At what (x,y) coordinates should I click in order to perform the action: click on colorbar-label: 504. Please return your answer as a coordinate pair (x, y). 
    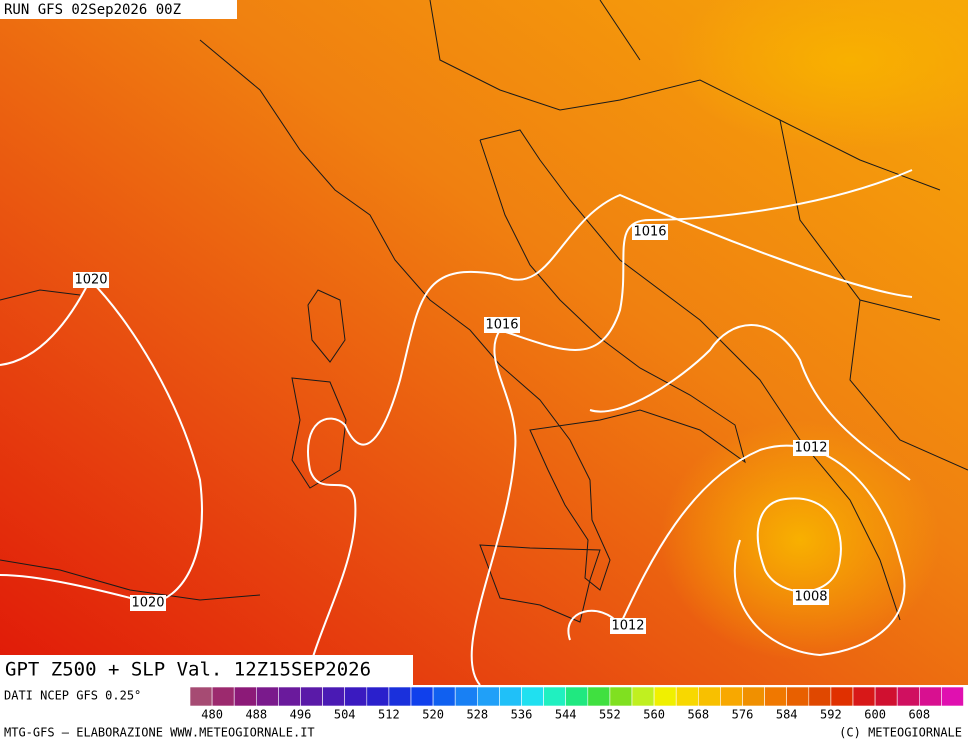
    Looking at the image, I should click on (345, 715).